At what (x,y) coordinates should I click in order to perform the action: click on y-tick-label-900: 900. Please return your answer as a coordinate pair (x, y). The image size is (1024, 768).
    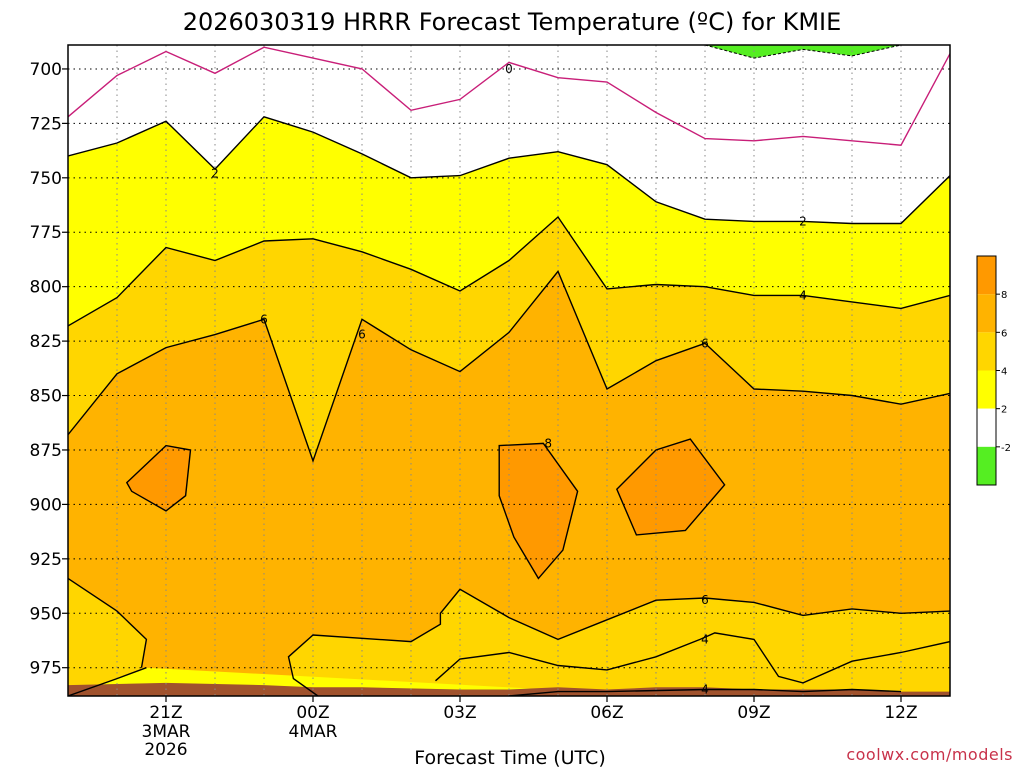
    Looking at the image, I should click on (46, 505).